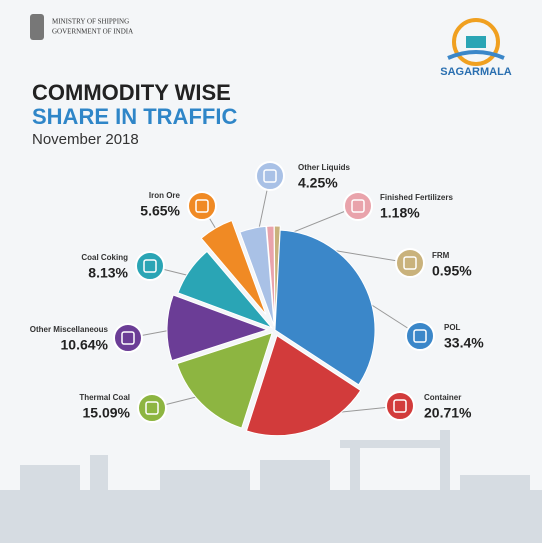 This screenshot has width=542, height=543. Describe the element at coordinates (464, 343) in the screenshot. I see `value-label: 33.4%` at that location.